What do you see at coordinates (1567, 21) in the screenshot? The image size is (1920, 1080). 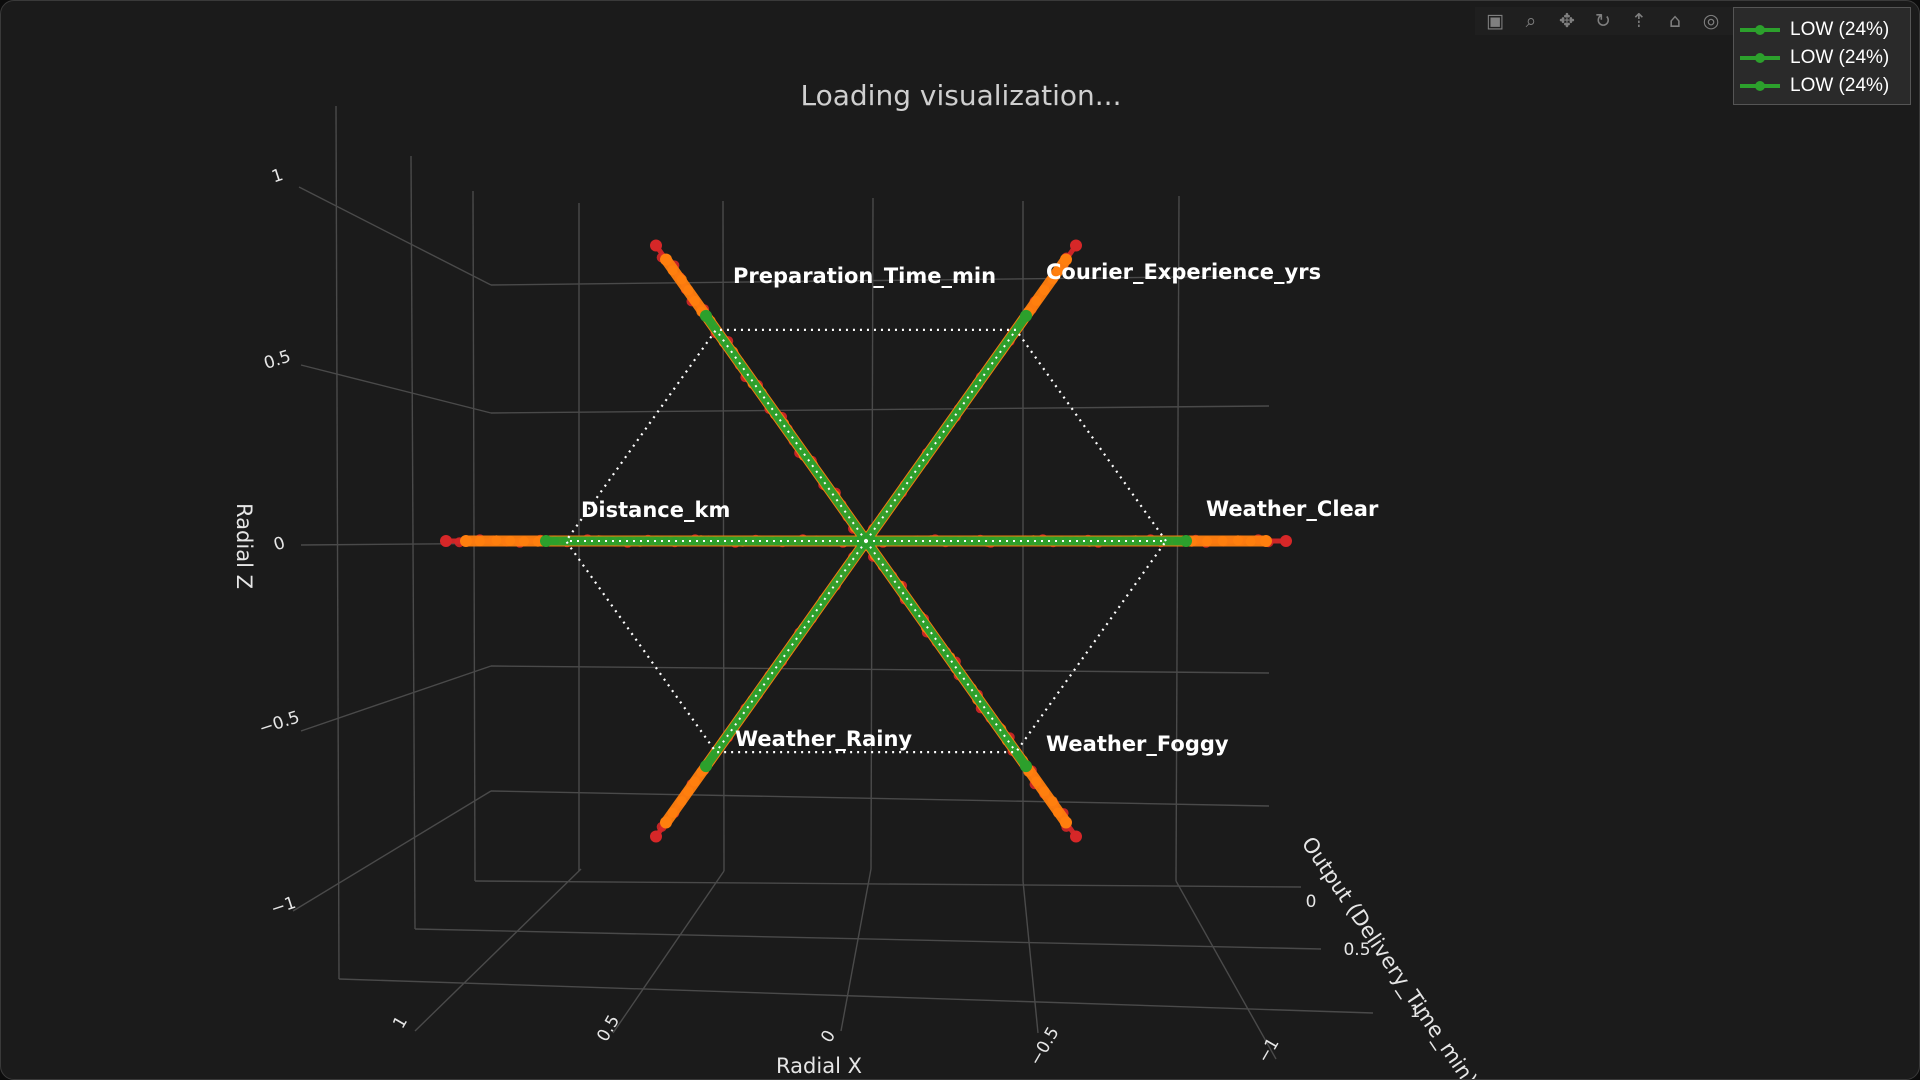 I see `pan-icon: ✥` at bounding box center [1567, 21].